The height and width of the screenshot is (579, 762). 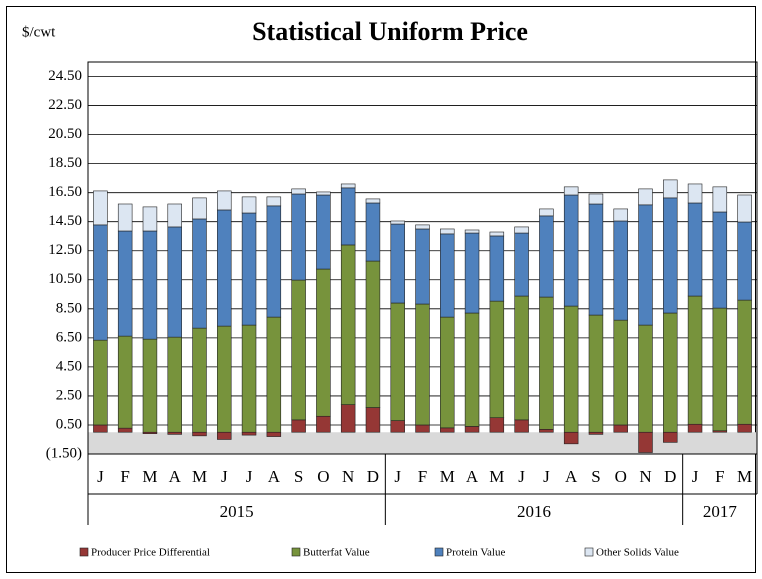 I want to click on x-tick-label: O, so click(x=323, y=476).